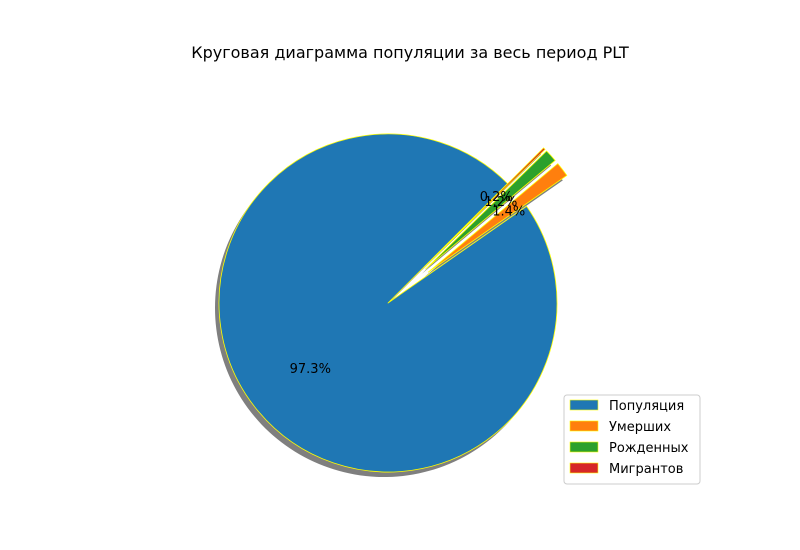  I want to click on legend-frame, so click(632, 439).